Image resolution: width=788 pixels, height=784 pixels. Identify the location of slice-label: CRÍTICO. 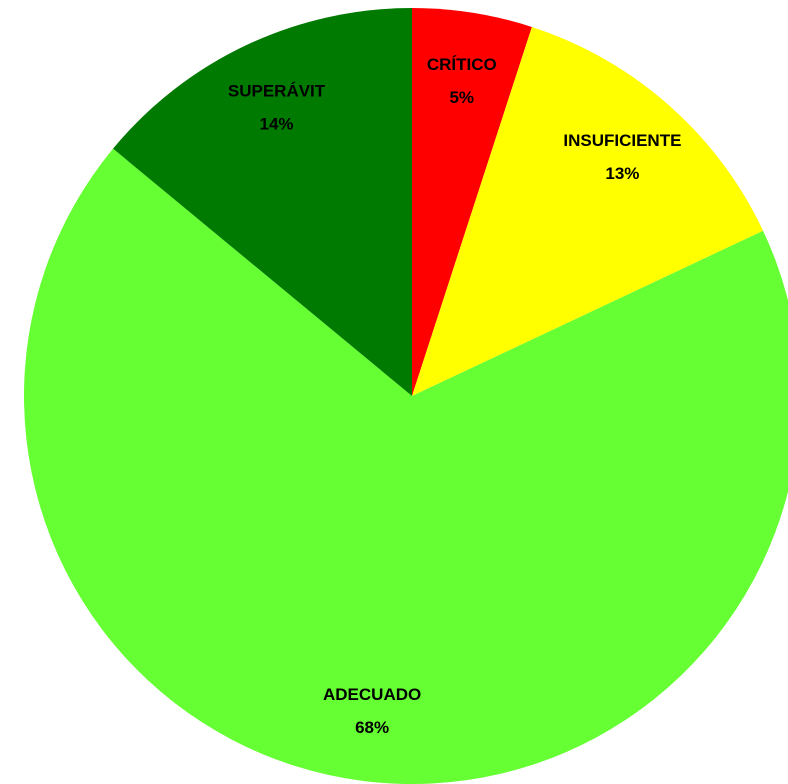
(462, 64).